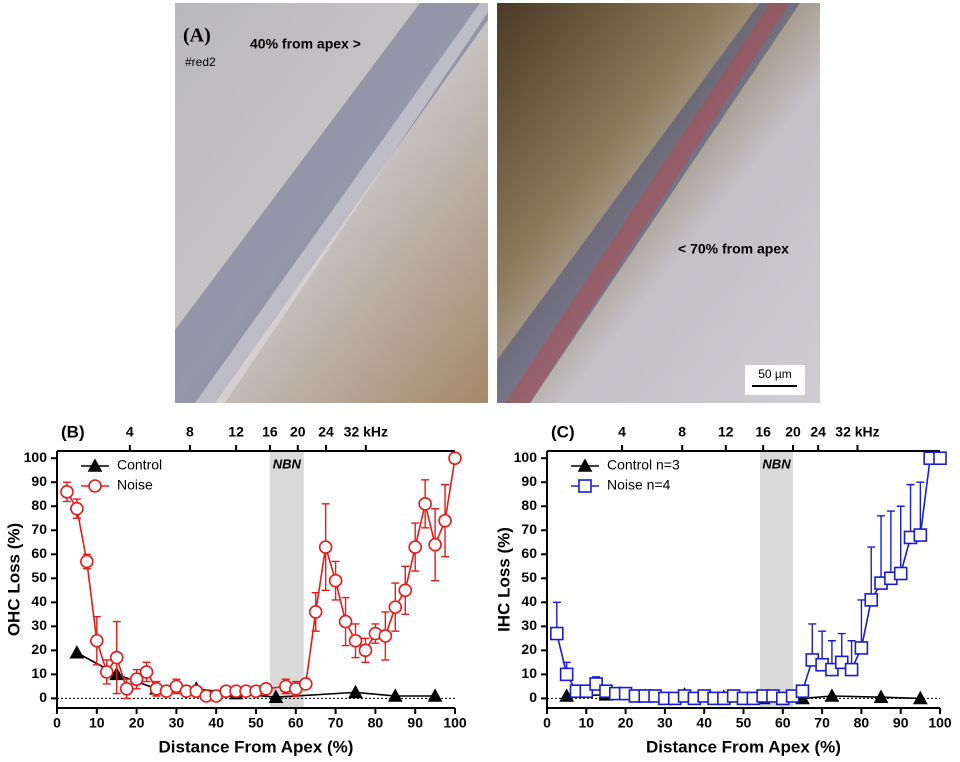  Describe the element at coordinates (533, 697) in the screenshot. I see `y-tick-label: 0` at that location.